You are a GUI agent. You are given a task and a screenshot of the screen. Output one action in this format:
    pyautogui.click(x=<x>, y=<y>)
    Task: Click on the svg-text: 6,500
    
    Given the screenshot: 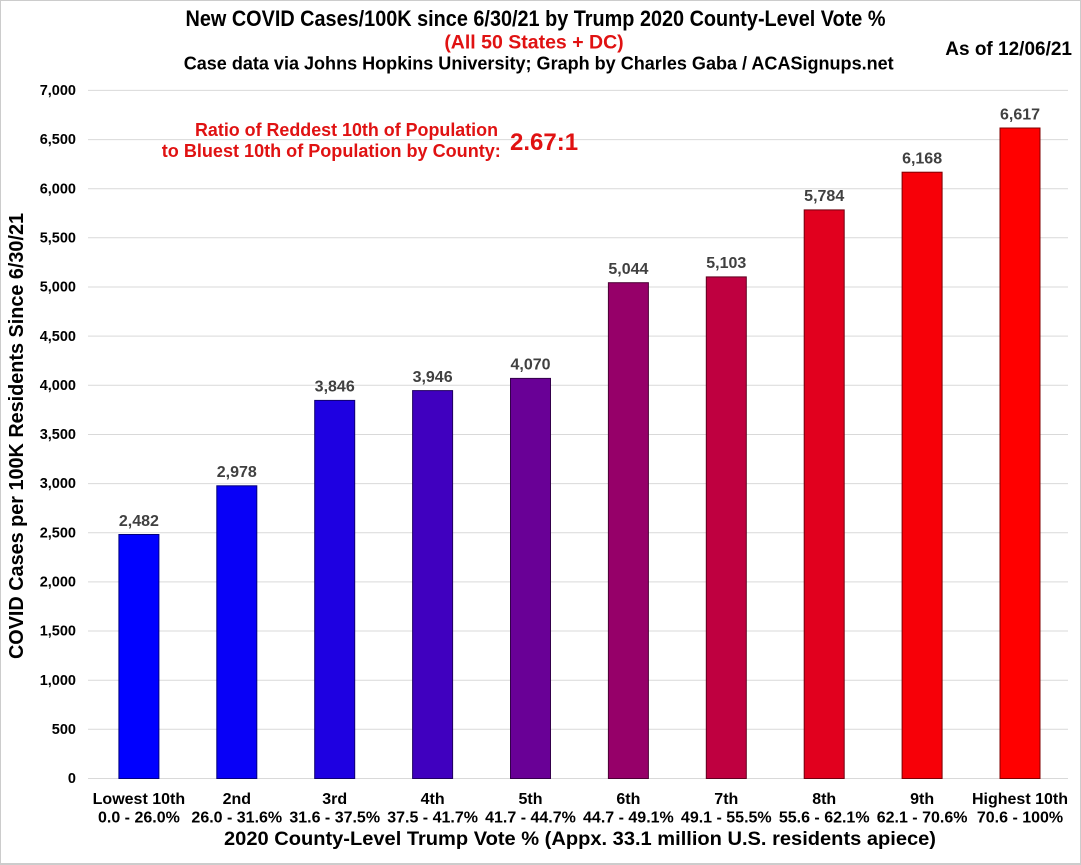 What is the action you would take?
    pyautogui.click(x=58, y=140)
    